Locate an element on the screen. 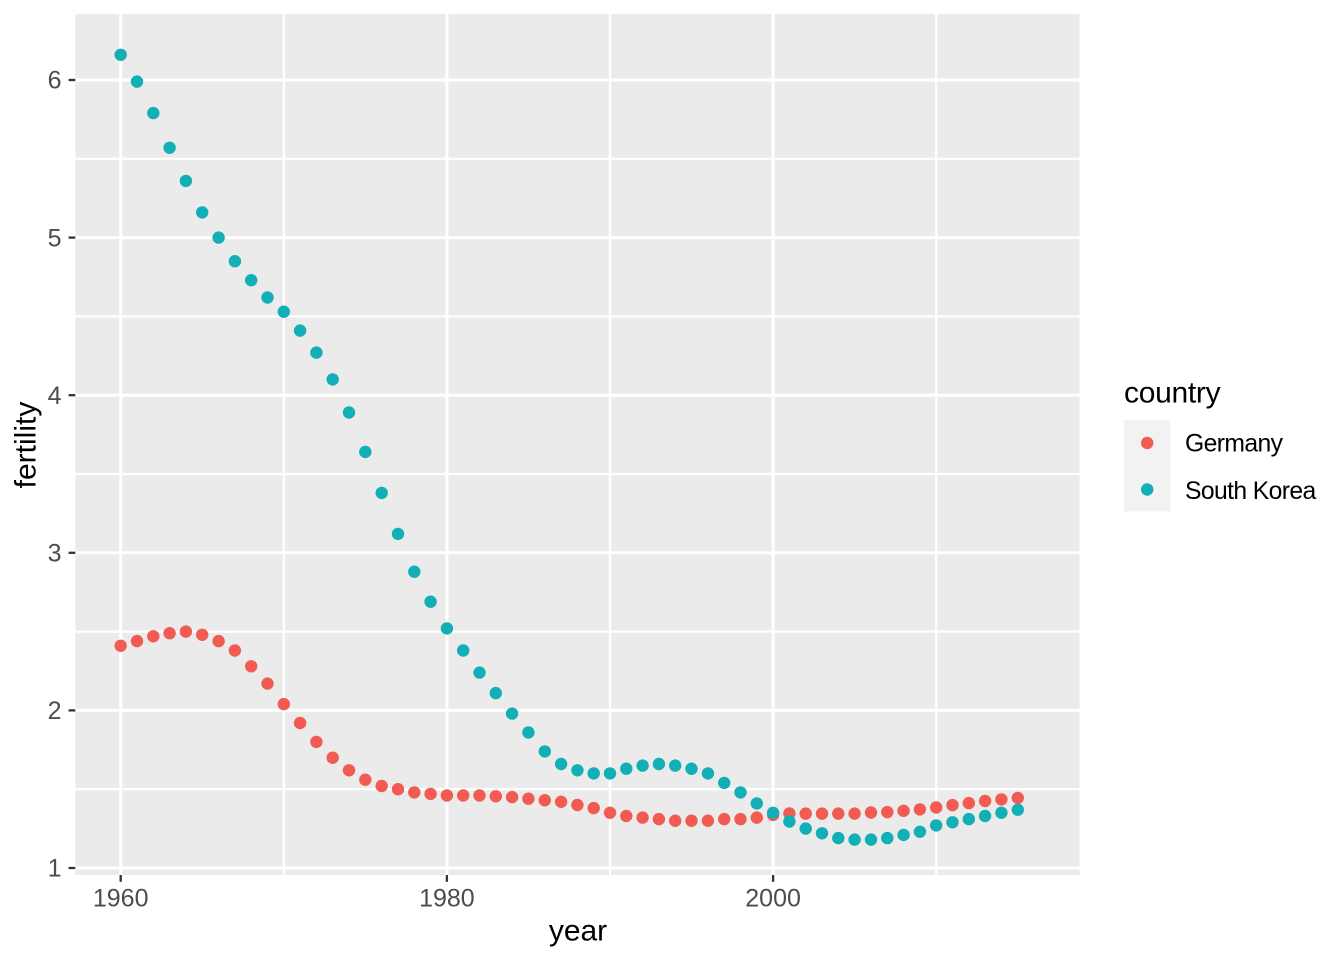 Image resolution: width=1344 pixels, height=960 pixels. svg-text: South Korea is located at coordinates (1251, 491).